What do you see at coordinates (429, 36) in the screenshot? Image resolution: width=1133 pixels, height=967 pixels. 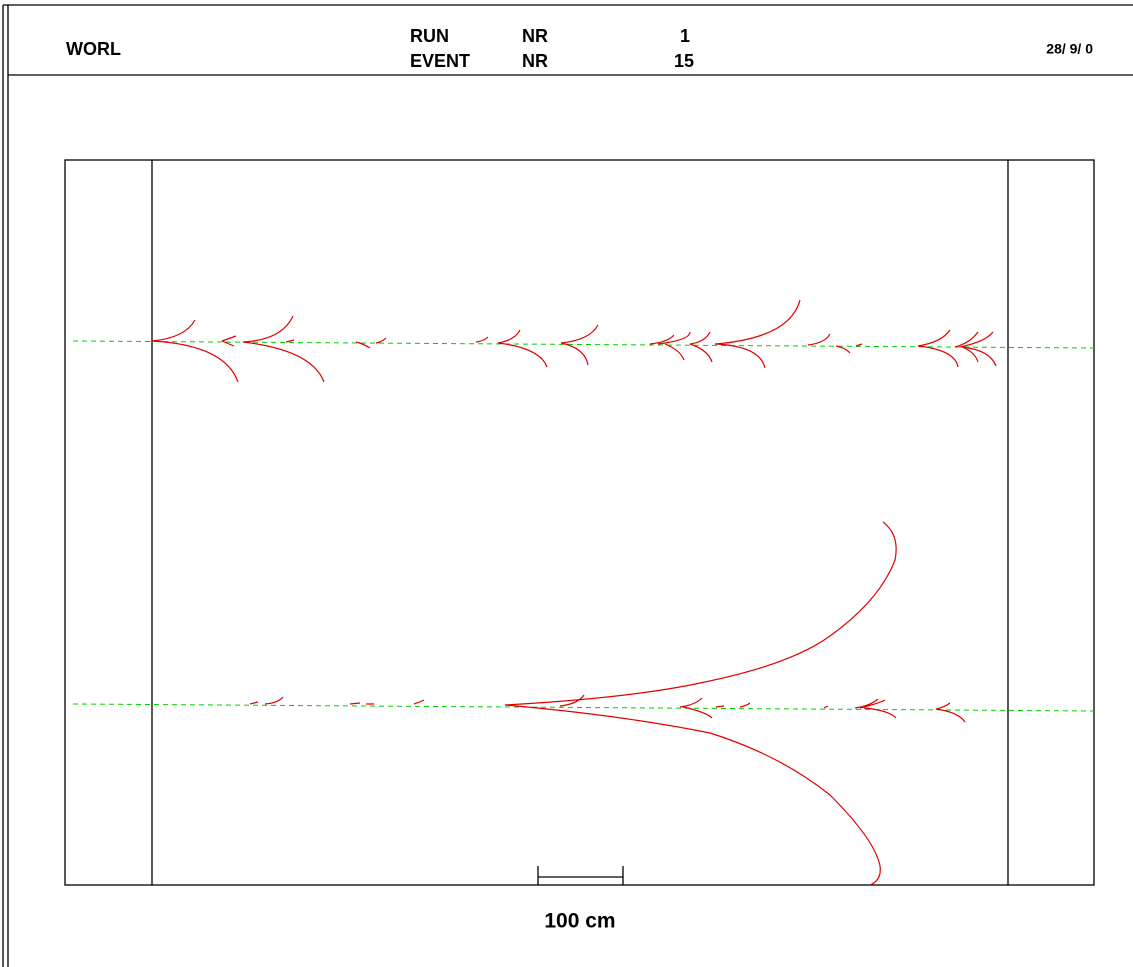 I see `run-label: RUN` at bounding box center [429, 36].